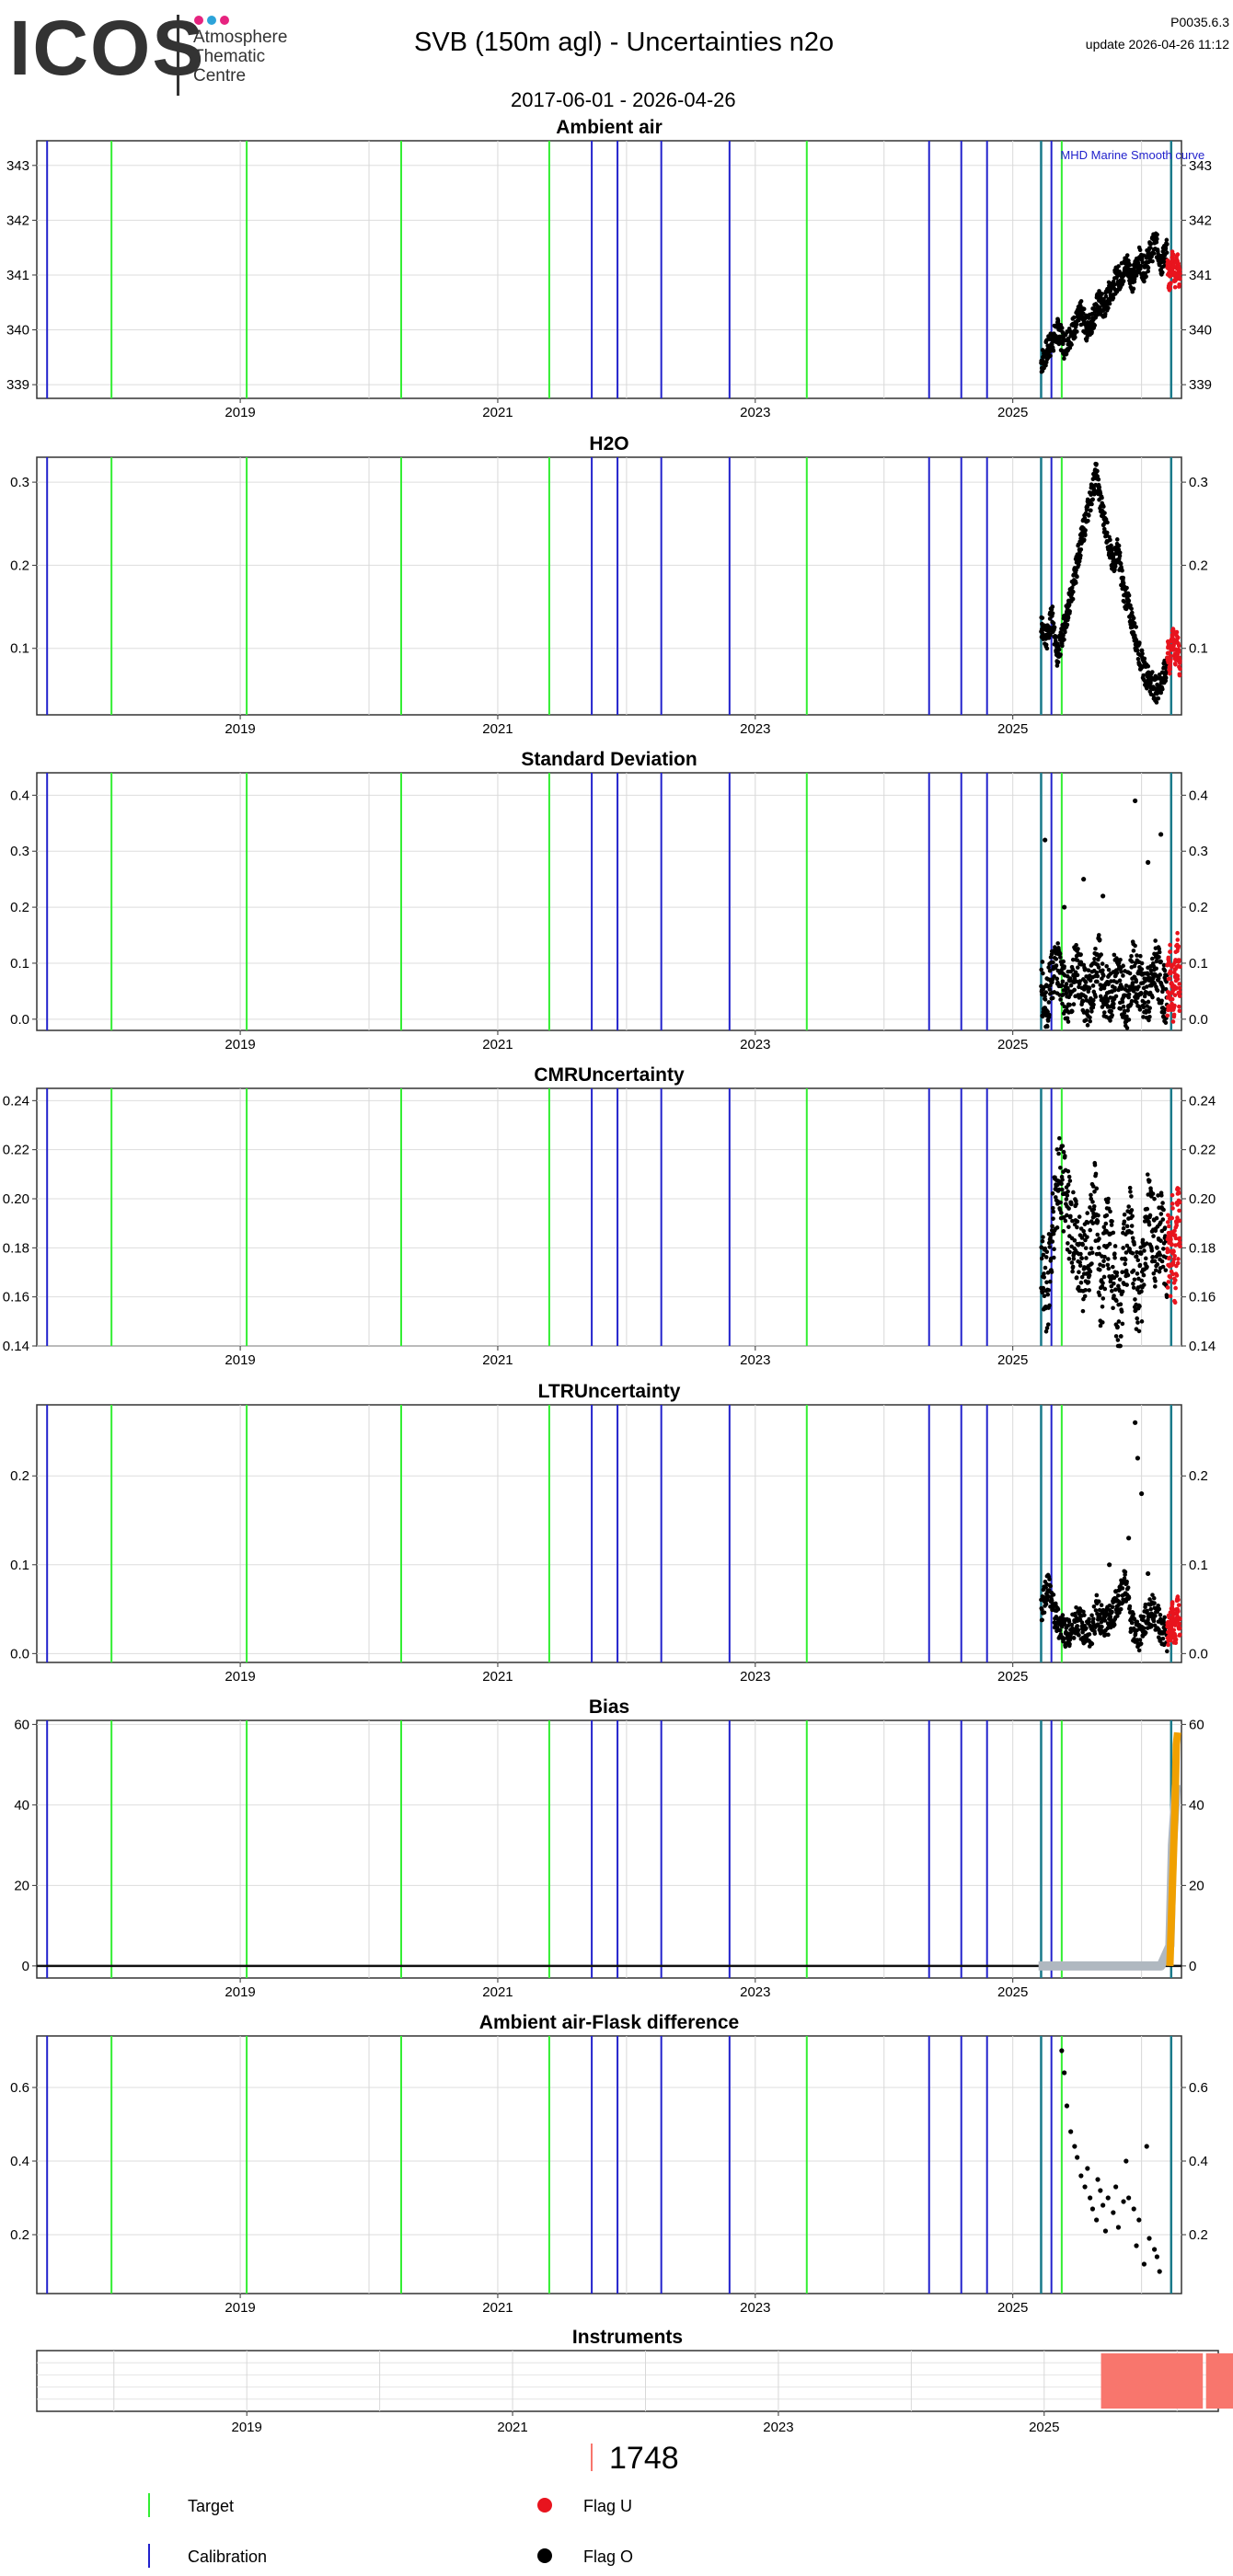 The height and width of the screenshot is (2576, 1233). What do you see at coordinates (21, 1886) in the screenshot?
I see `y-tick-label: 20` at bounding box center [21, 1886].